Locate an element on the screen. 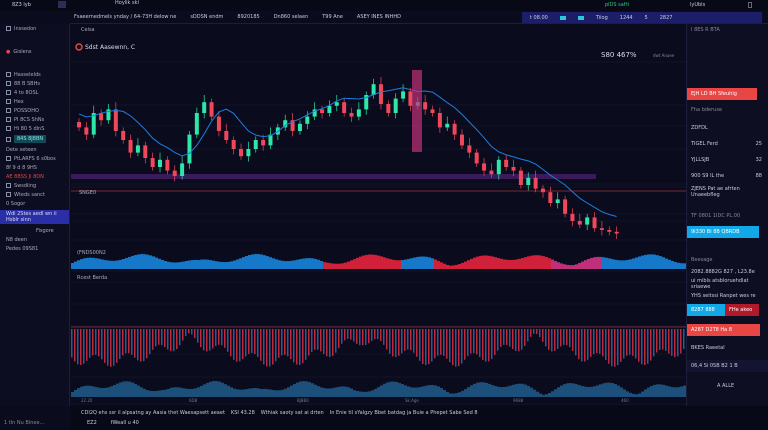 The image size is (768, 430). sell-button: EJH LD BH Sfeuhig is located at coordinates (722, 94).